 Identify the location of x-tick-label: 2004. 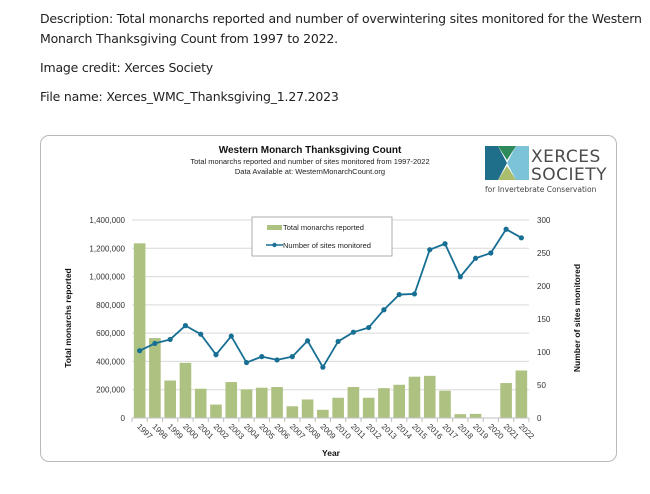
(251, 431).